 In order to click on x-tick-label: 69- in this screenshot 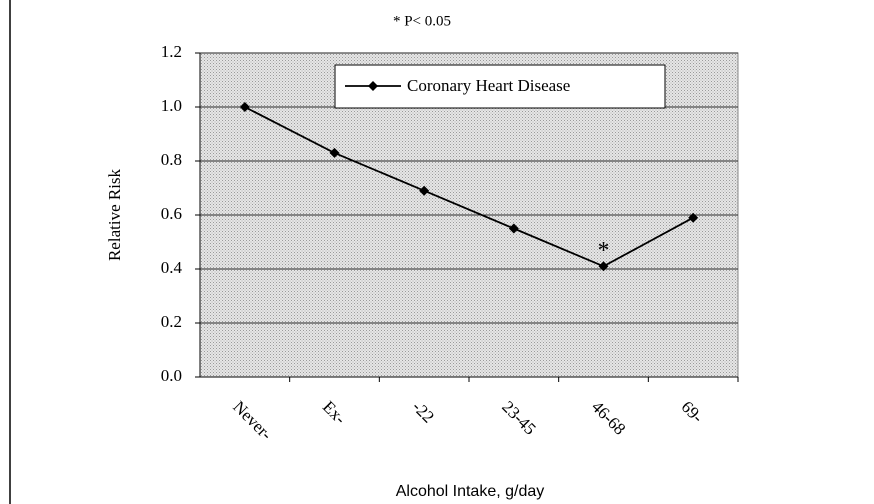, I will do `click(693, 412)`.